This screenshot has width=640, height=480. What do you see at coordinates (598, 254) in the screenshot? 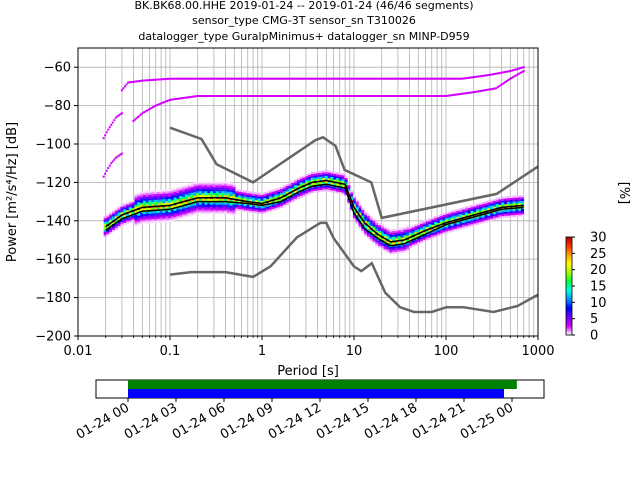
I see `colorbar-tick-label: 25` at bounding box center [598, 254].